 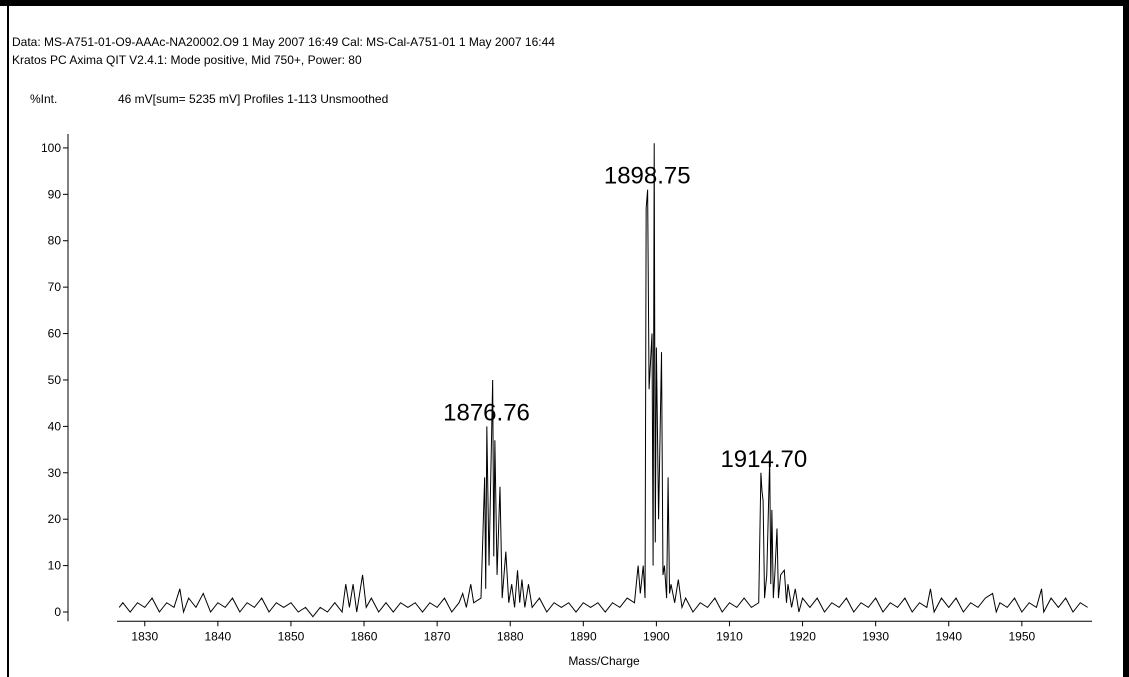 I want to click on y-tick-label: 90, so click(x=55, y=194).